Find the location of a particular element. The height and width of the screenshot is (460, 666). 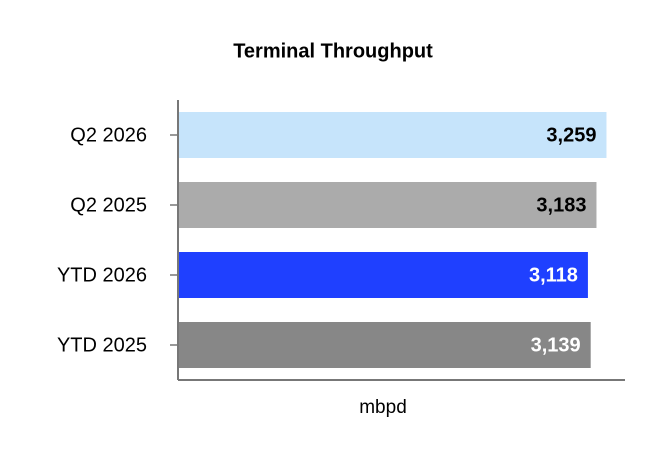

value-label: 3,139 is located at coordinates (556, 345).